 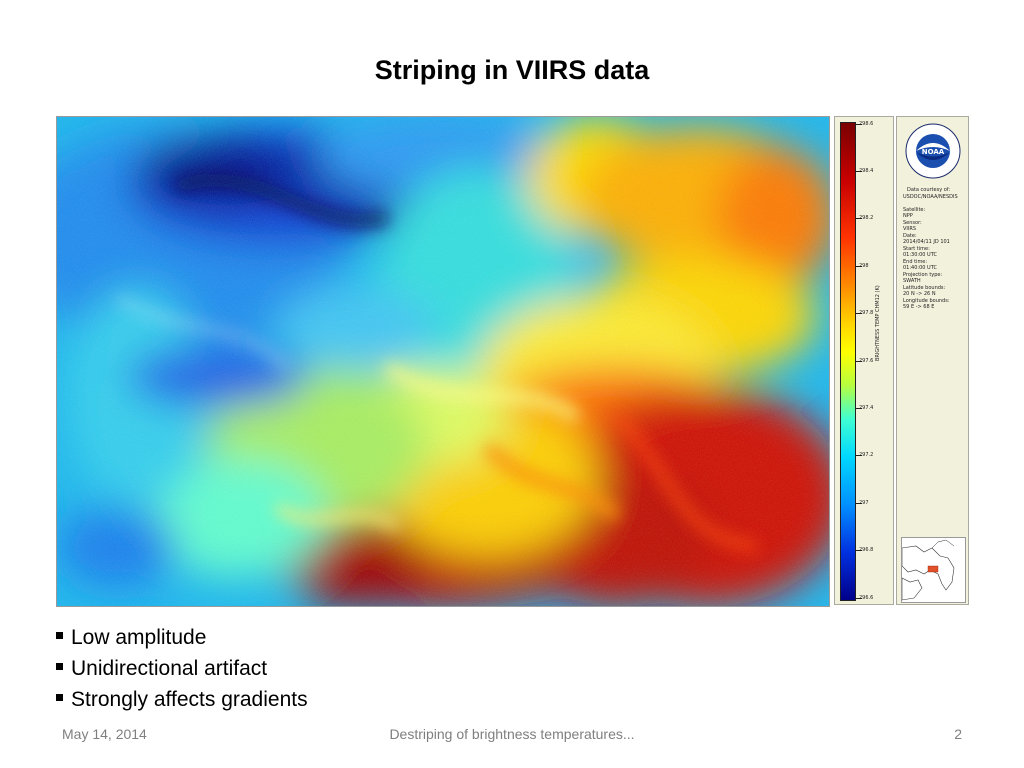 What do you see at coordinates (958, 734) in the screenshot?
I see `page-number: 2` at bounding box center [958, 734].